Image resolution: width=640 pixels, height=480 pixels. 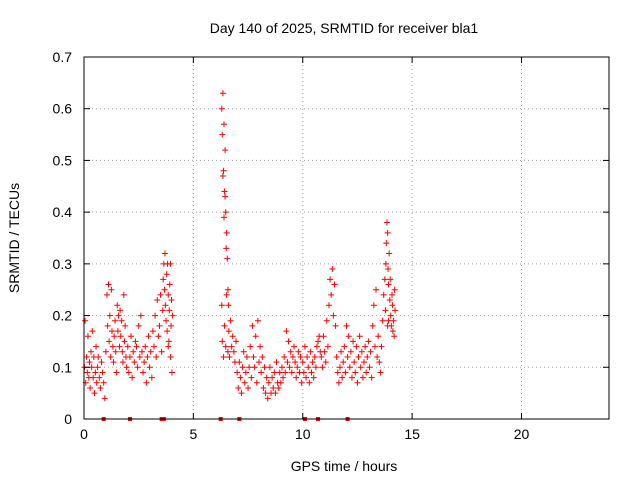 I want to click on y-tick-label: 0, so click(x=68, y=419).